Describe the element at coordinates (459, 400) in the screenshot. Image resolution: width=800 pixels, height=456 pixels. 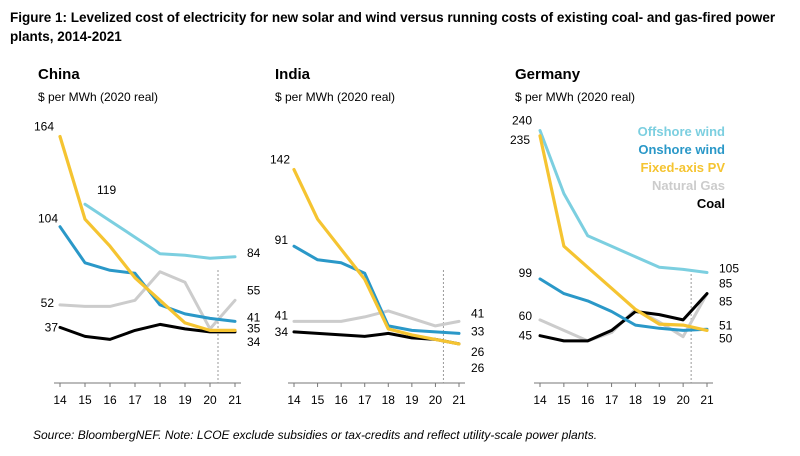
I see `india-x-tick-label: 21` at that location.